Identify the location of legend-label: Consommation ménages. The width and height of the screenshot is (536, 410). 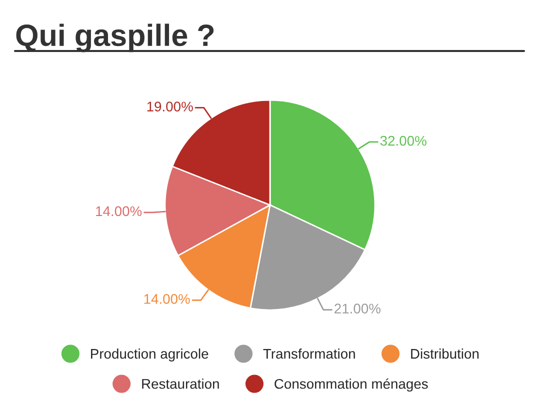
(351, 385).